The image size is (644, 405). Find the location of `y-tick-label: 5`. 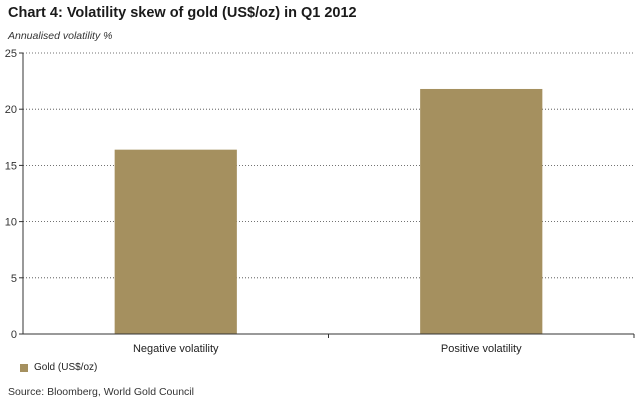

y-tick-label: 5 is located at coordinates (14, 279).